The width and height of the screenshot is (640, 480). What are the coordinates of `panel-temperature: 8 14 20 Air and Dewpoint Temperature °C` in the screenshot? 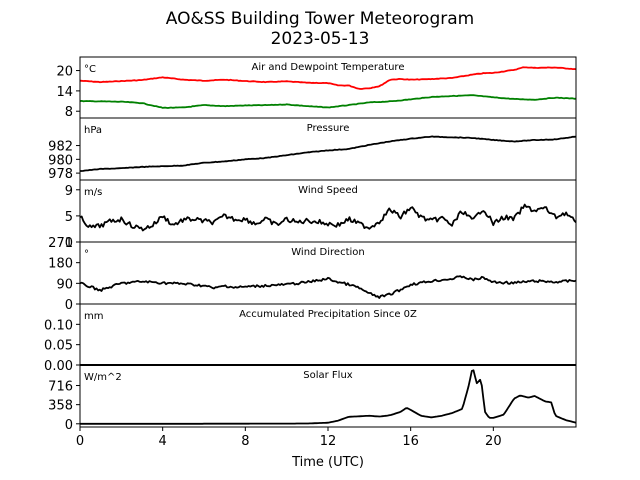 It's located at (316, 88).